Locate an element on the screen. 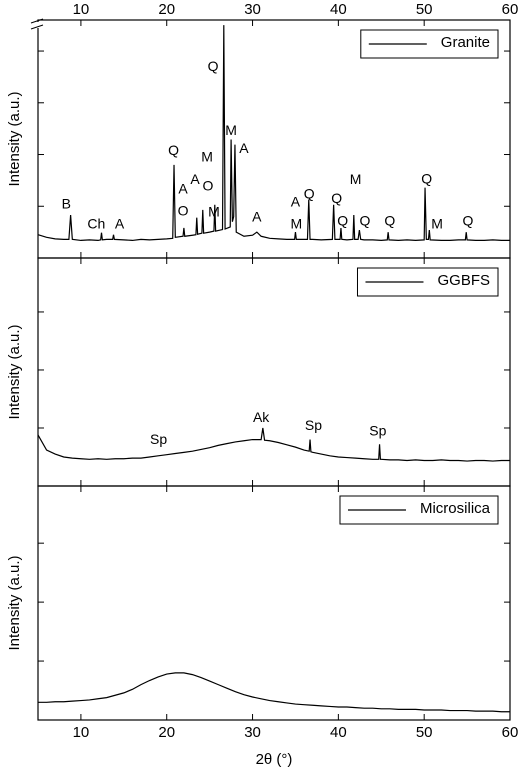  peak-label: B is located at coordinates (66, 203).